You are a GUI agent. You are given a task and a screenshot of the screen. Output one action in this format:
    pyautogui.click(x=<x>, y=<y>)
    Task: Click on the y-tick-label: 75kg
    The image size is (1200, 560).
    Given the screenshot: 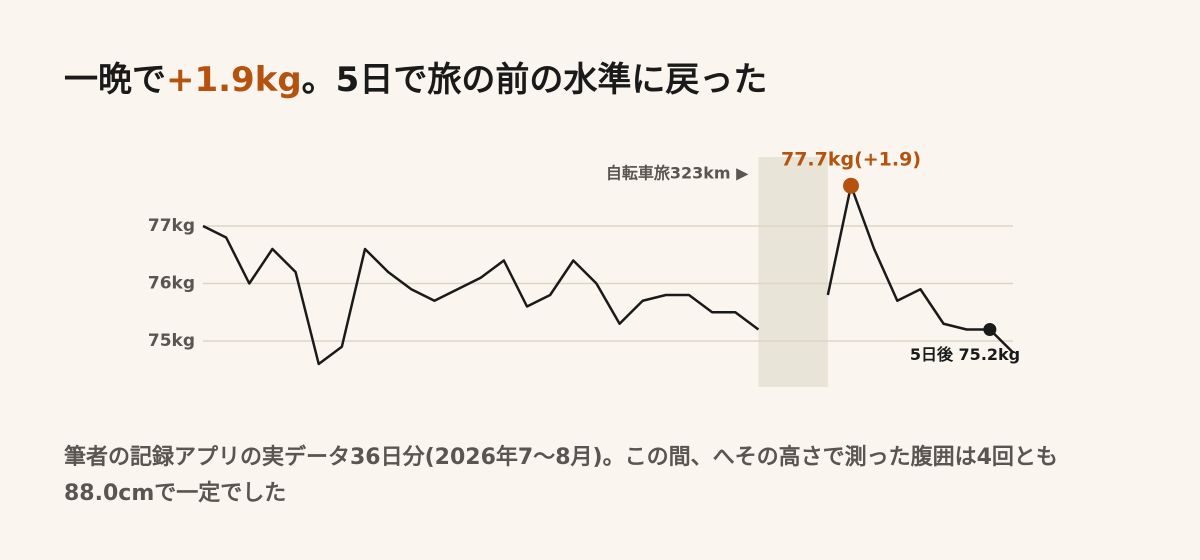 What is the action you would take?
    pyautogui.click(x=171, y=341)
    